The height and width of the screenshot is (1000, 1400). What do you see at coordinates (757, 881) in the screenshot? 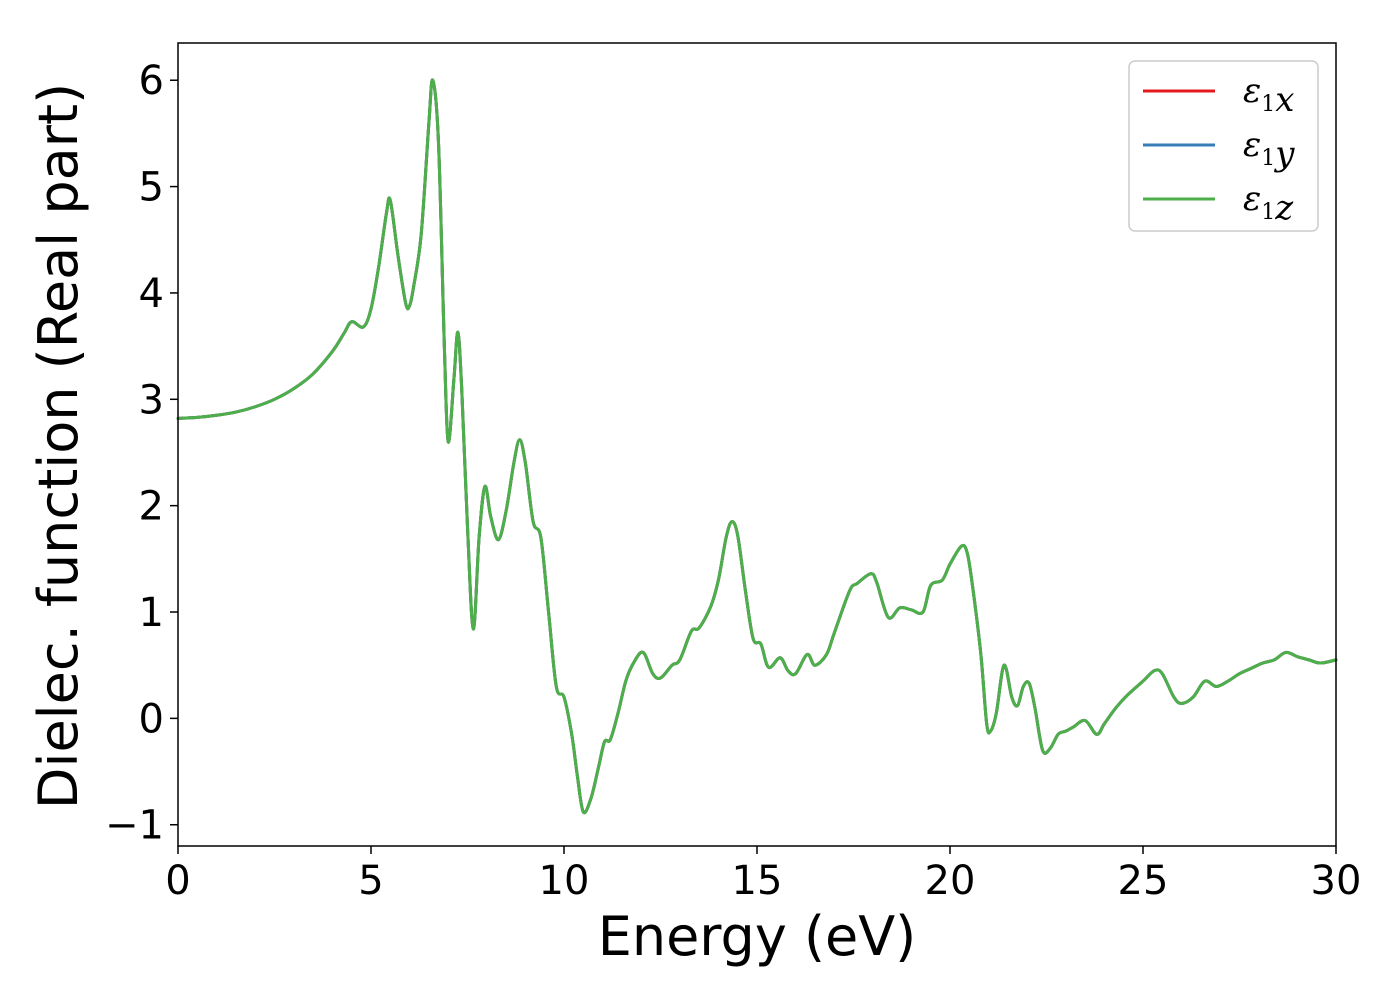
I see `x-tick-label: 15` at bounding box center [757, 881].